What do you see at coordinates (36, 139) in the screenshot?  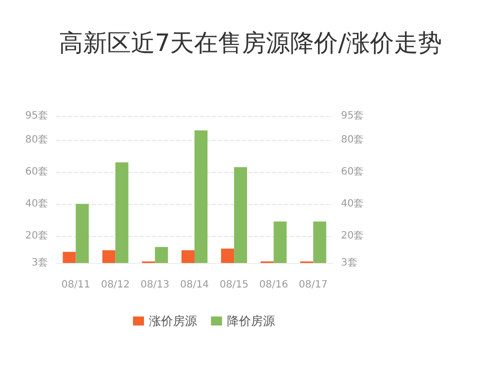 I see `y-tick-label: 80套` at bounding box center [36, 139].